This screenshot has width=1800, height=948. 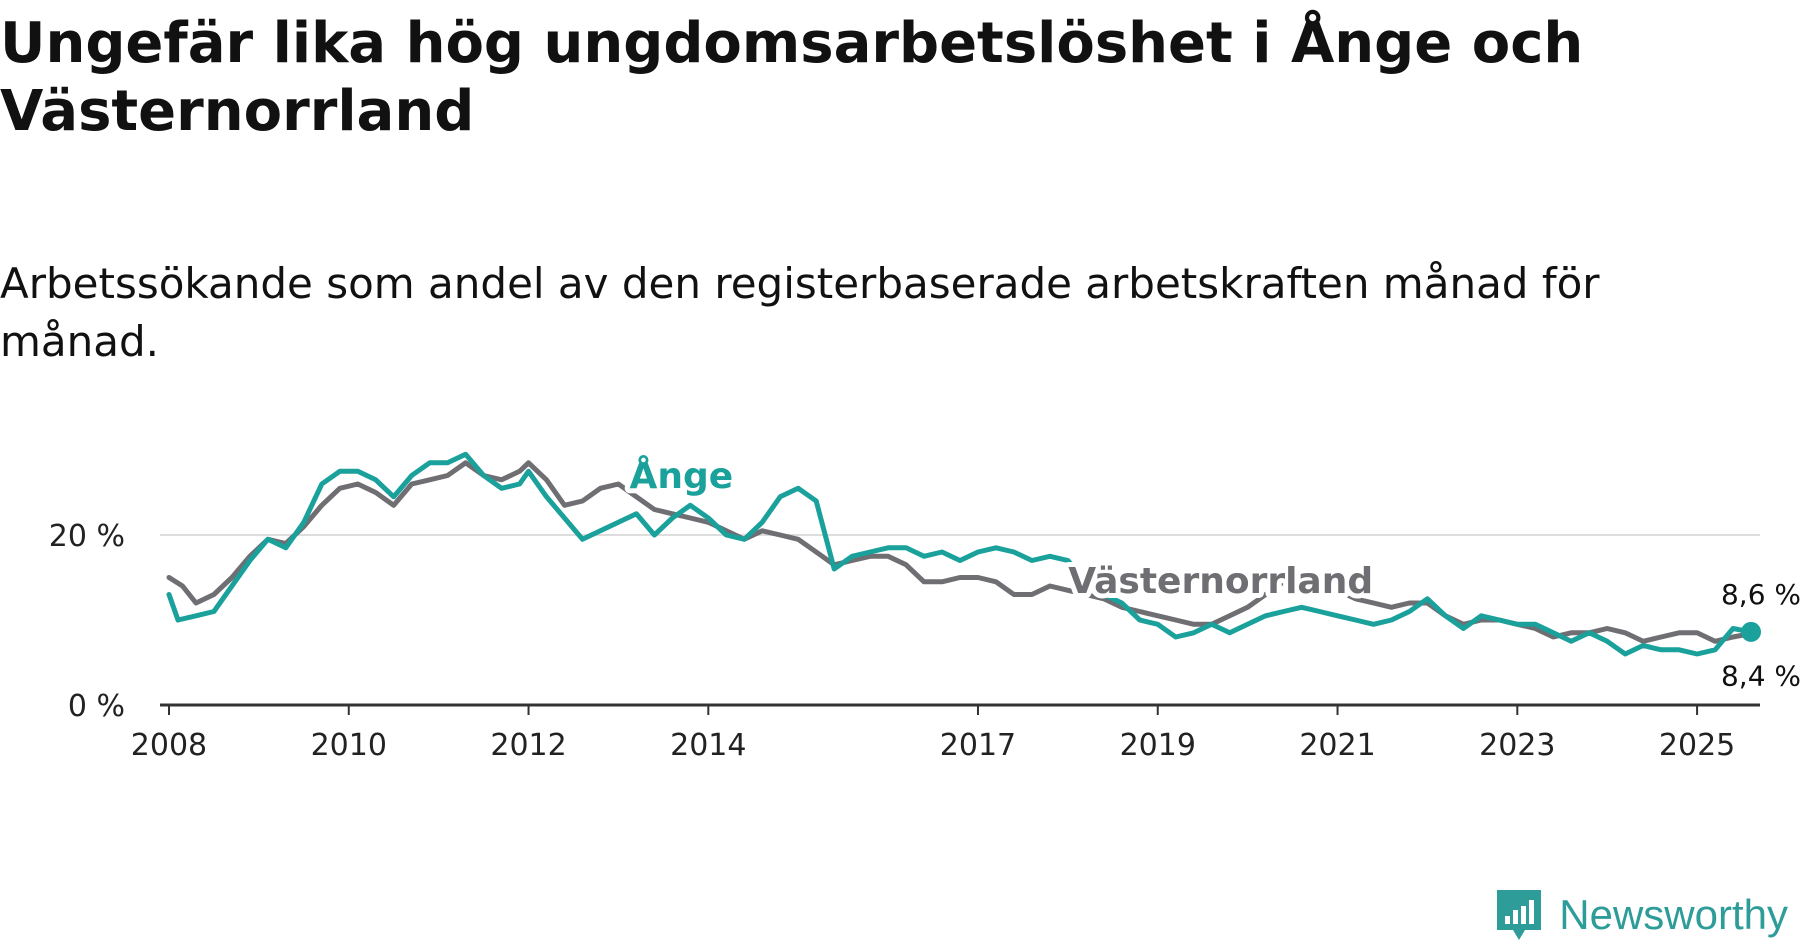 What do you see at coordinates (1673, 914) in the screenshot?
I see `brand-name: Newsworthy` at bounding box center [1673, 914].